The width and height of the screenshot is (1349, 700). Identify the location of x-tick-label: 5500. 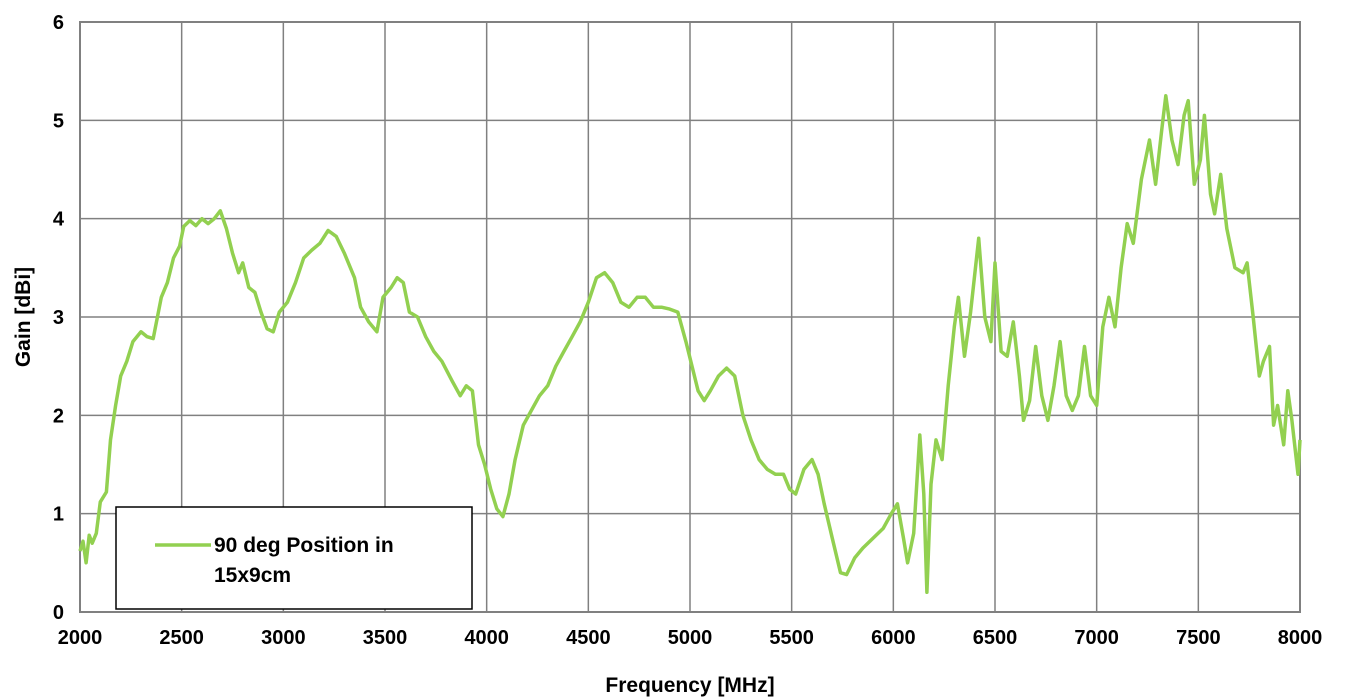
(791, 638).